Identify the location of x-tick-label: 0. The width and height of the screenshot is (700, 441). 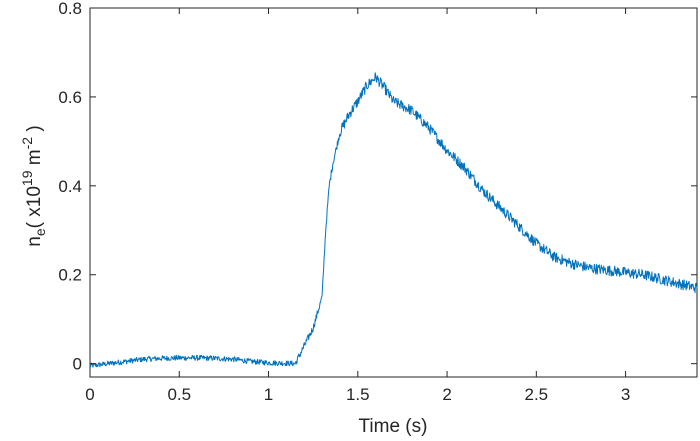
(89, 394).